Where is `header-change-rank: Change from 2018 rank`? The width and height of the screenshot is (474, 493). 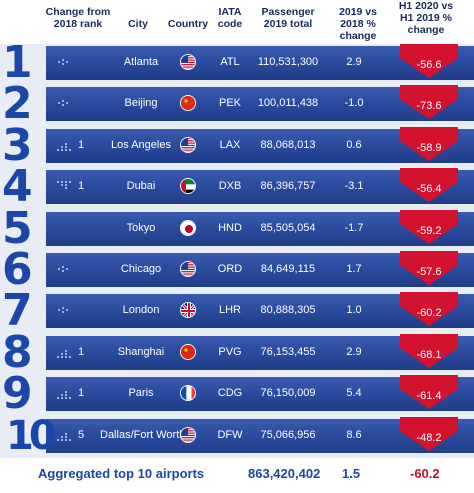 header-change-rank: Change from 2018 rank is located at coordinates (78, 18).